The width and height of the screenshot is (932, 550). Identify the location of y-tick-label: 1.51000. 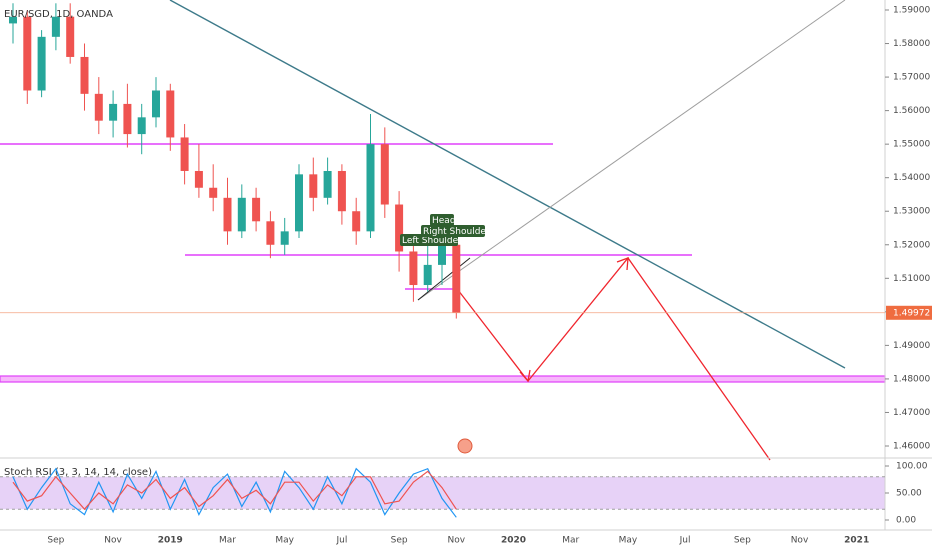
(911, 279).